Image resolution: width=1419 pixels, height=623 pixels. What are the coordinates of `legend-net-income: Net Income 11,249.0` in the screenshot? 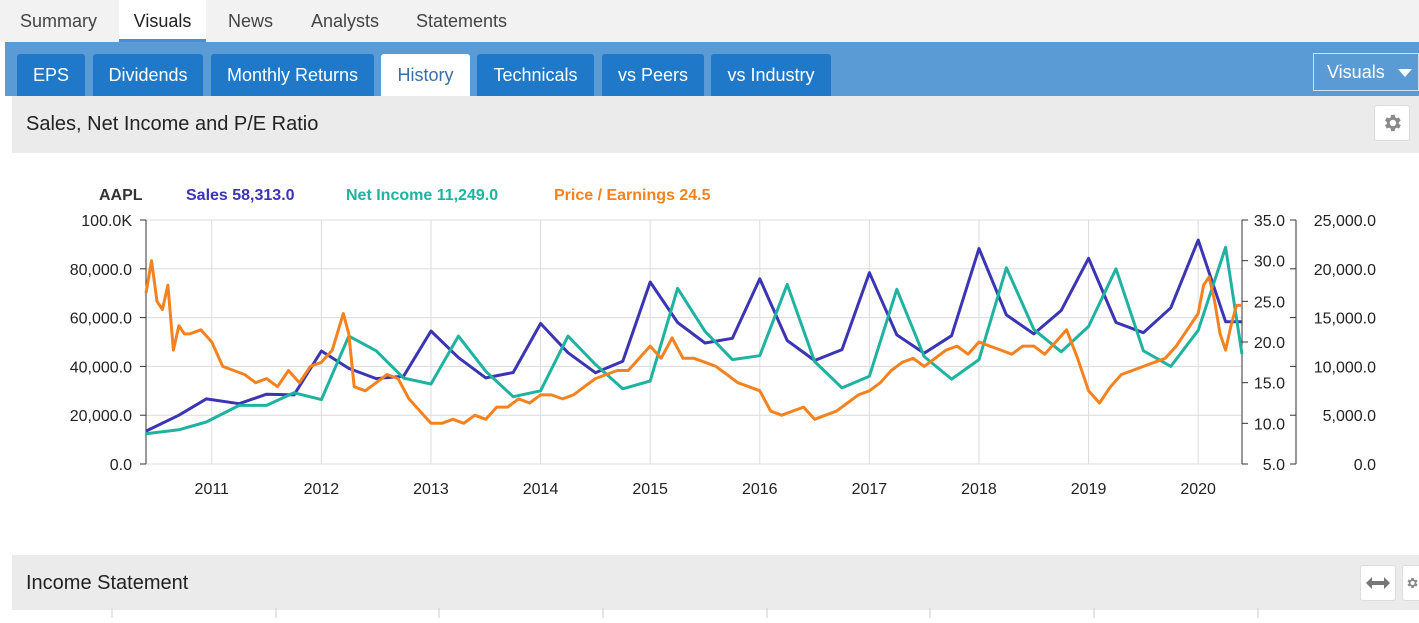 It's located at (422, 195).